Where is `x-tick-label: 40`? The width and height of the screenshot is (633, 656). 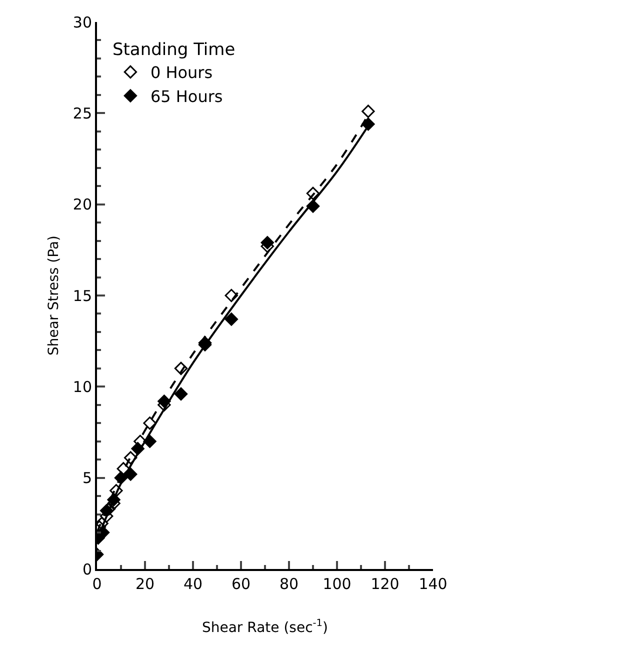
x-tick-label: 40 is located at coordinates (193, 584).